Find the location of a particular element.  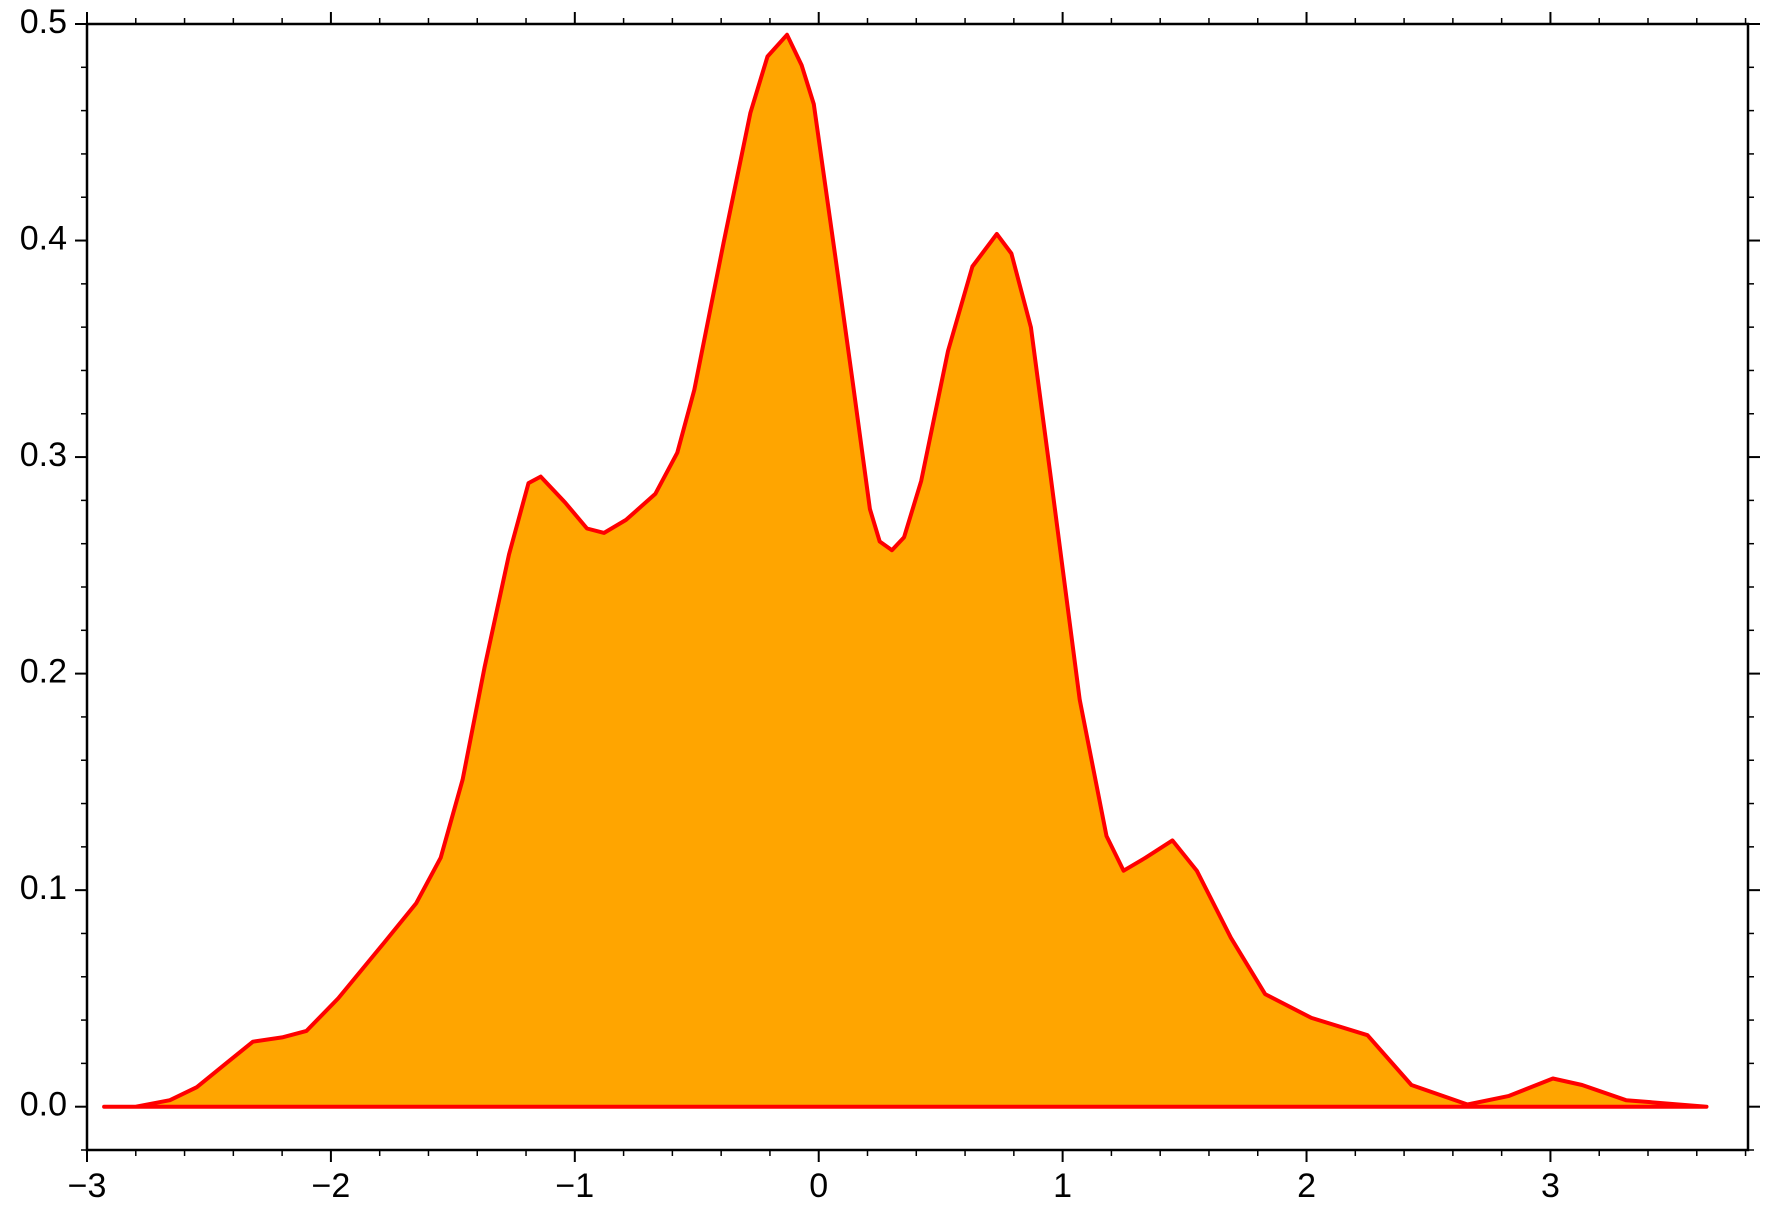

x-tick-label: −2 is located at coordinates (331, 1186).